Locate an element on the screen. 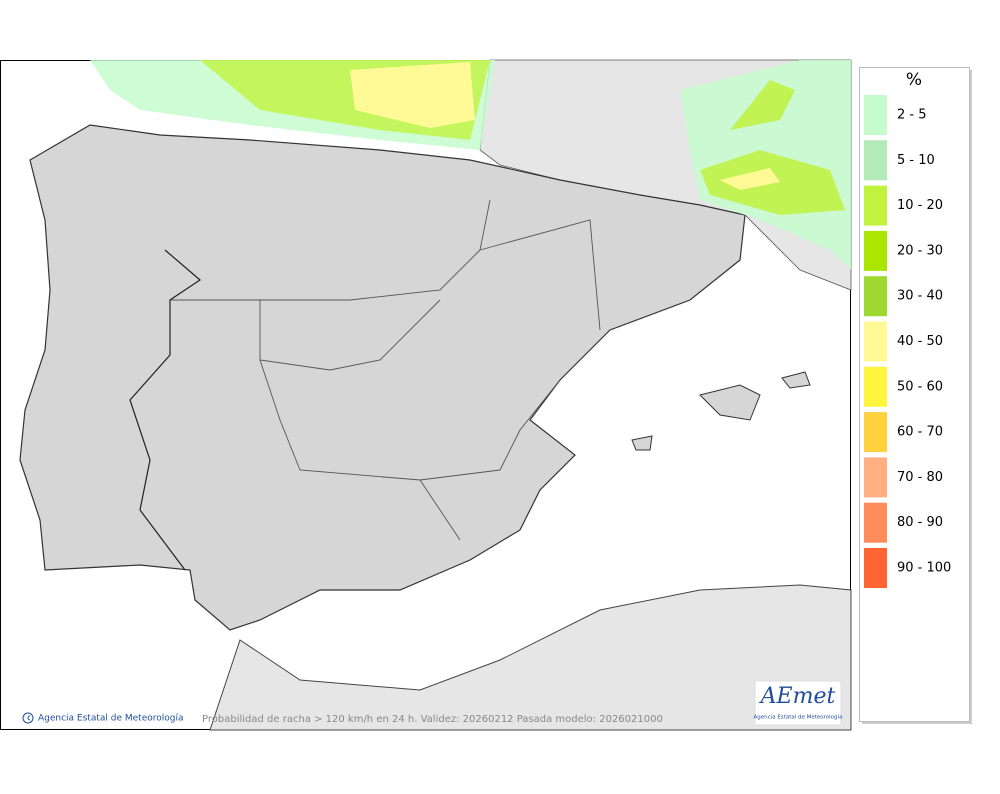  legend-label: 50 - 60 is located at coordinates (920, 386).